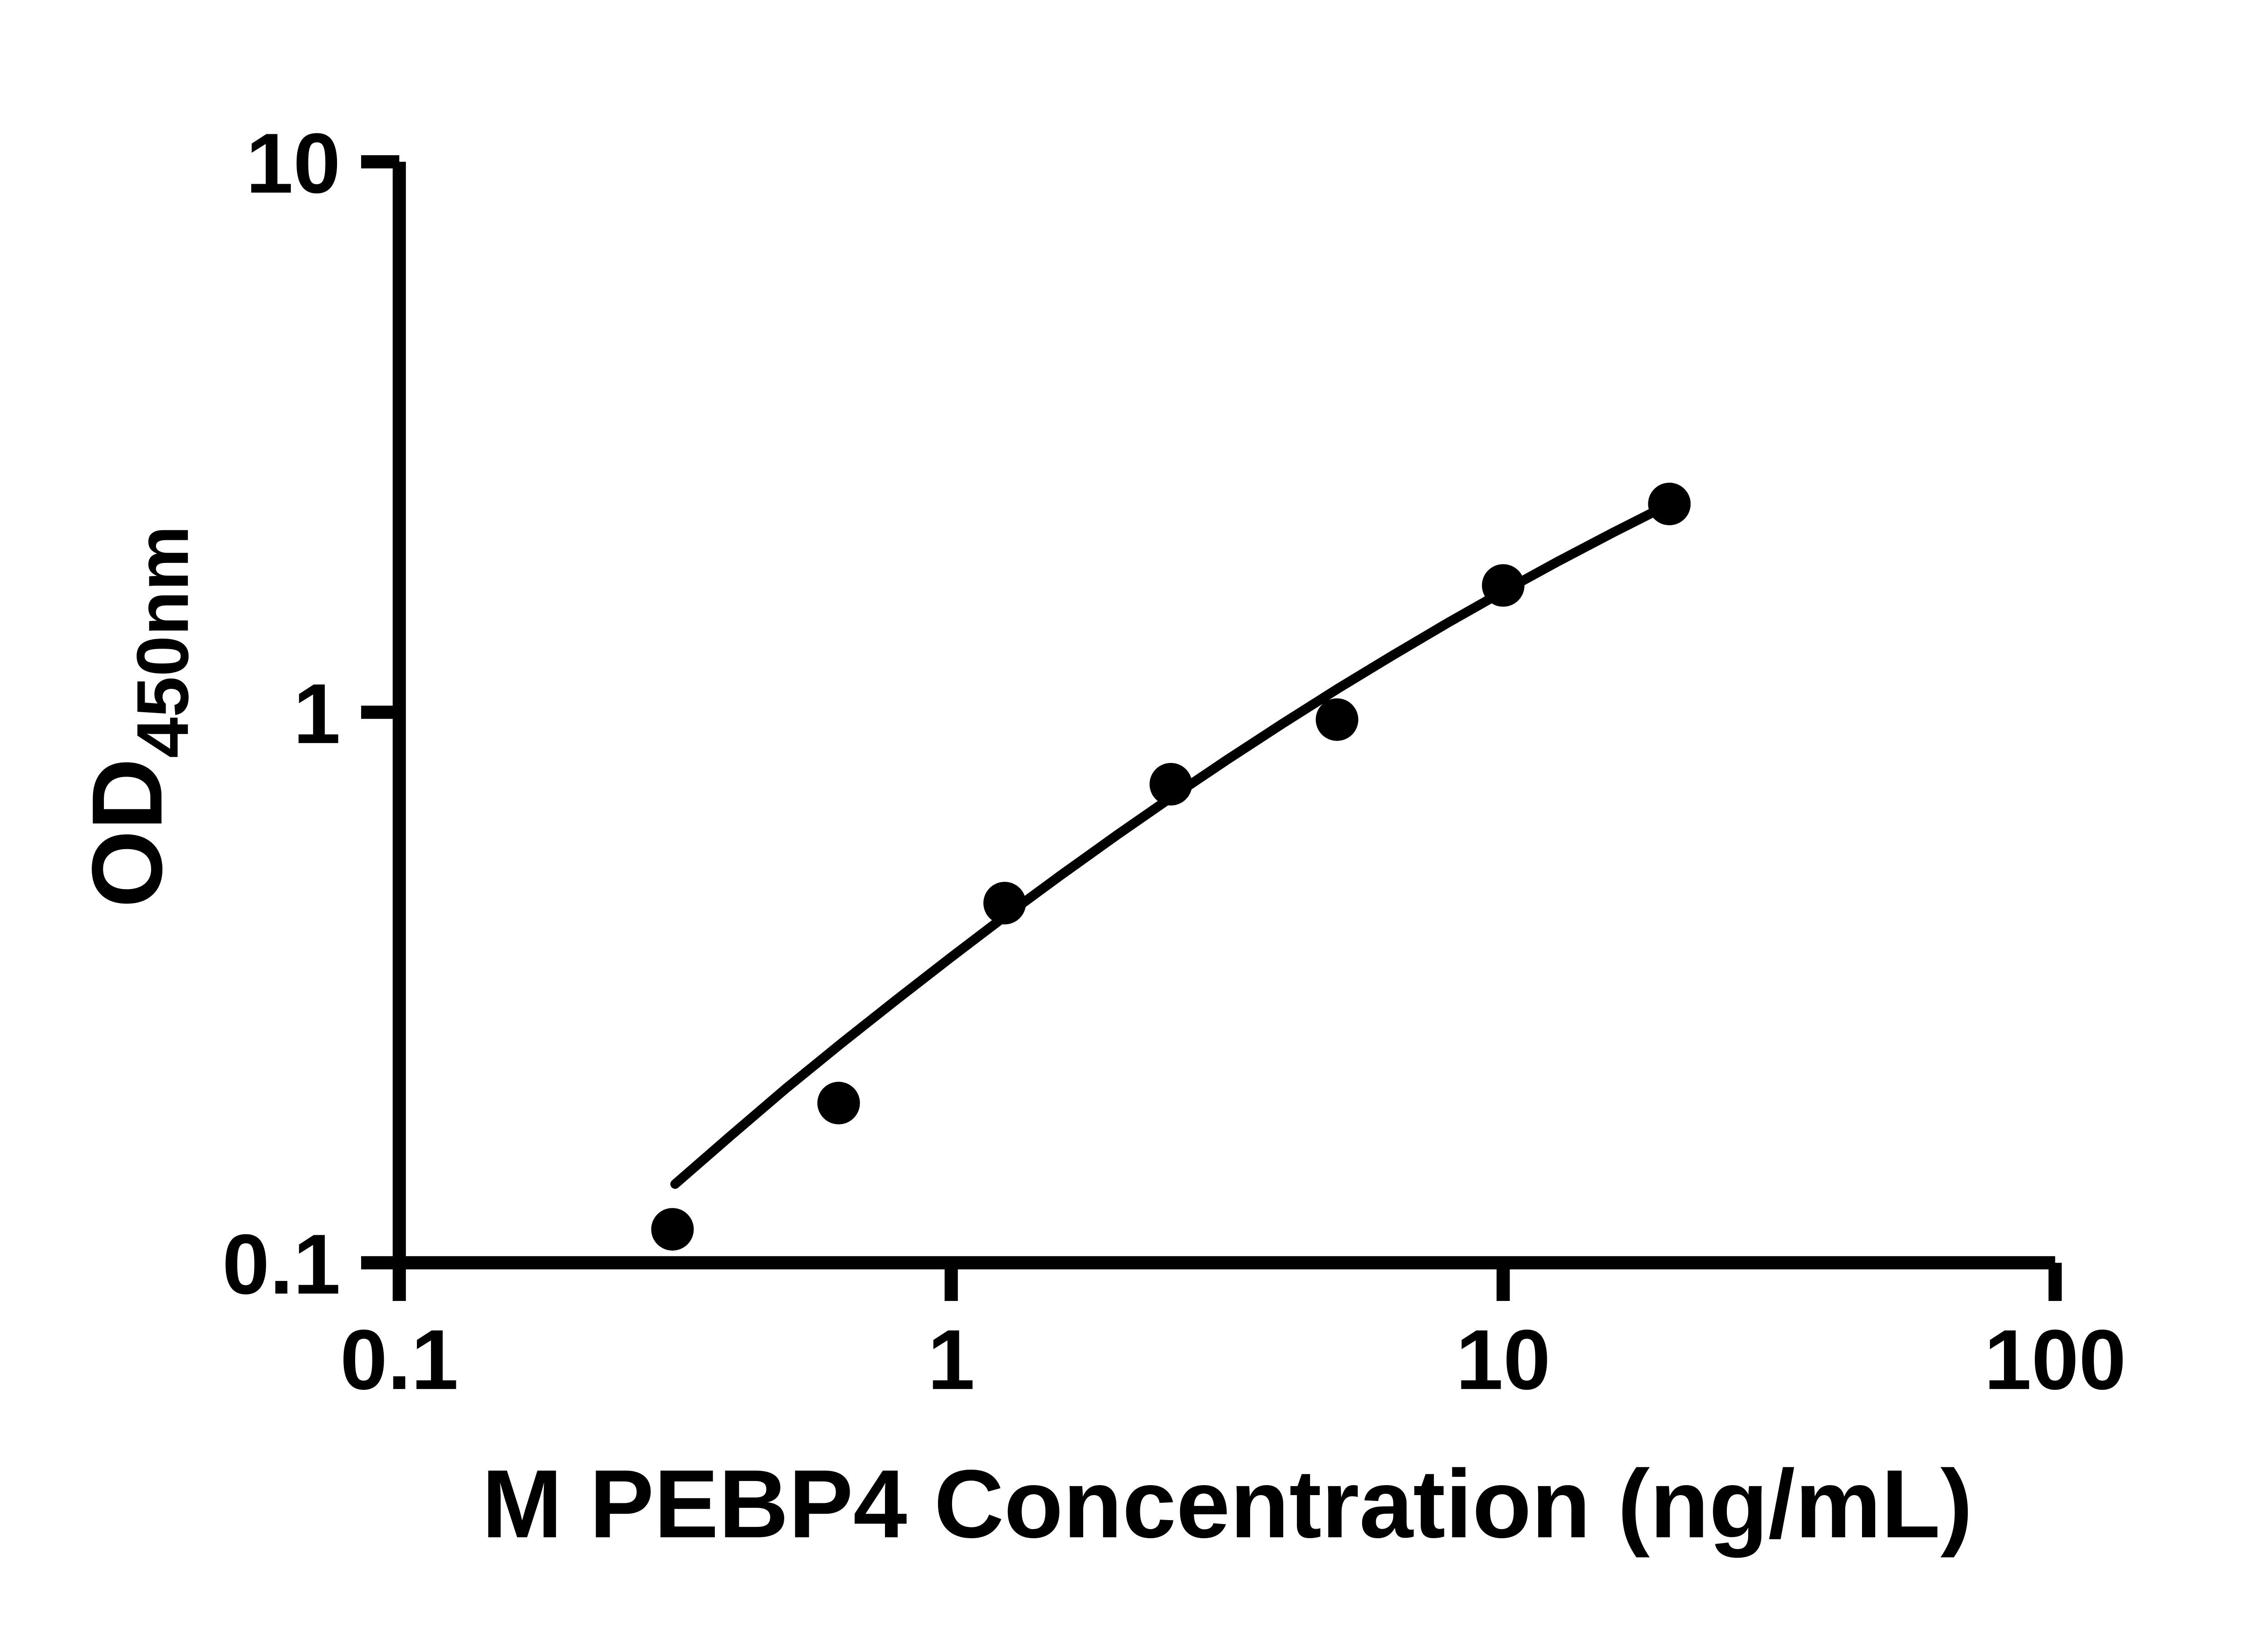 The width and height of the screenshot is (2268, 1633). Describe the element at coordinates (2055, 1359) in the screenshot. I see `x-tick-label: 100` at that location.